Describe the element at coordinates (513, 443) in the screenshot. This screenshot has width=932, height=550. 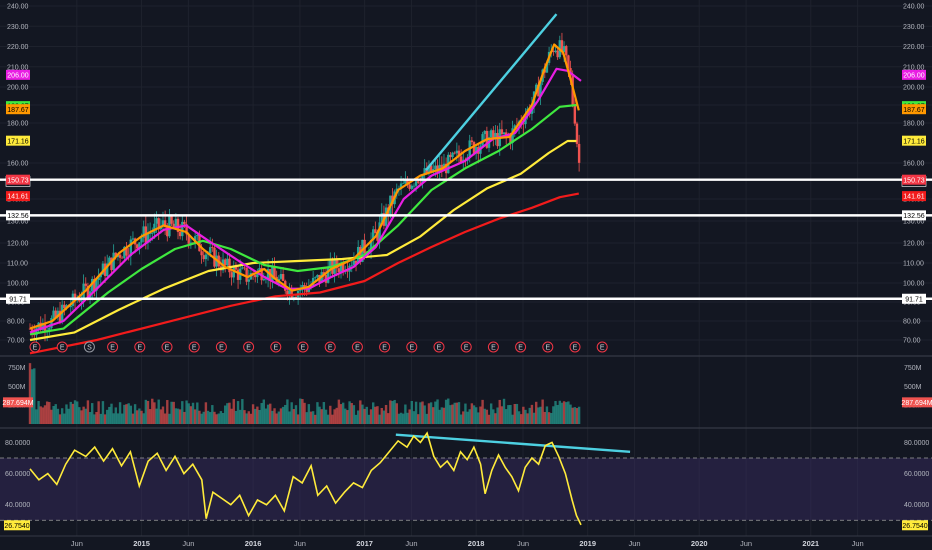
I see `rsi-trendline` at that location.